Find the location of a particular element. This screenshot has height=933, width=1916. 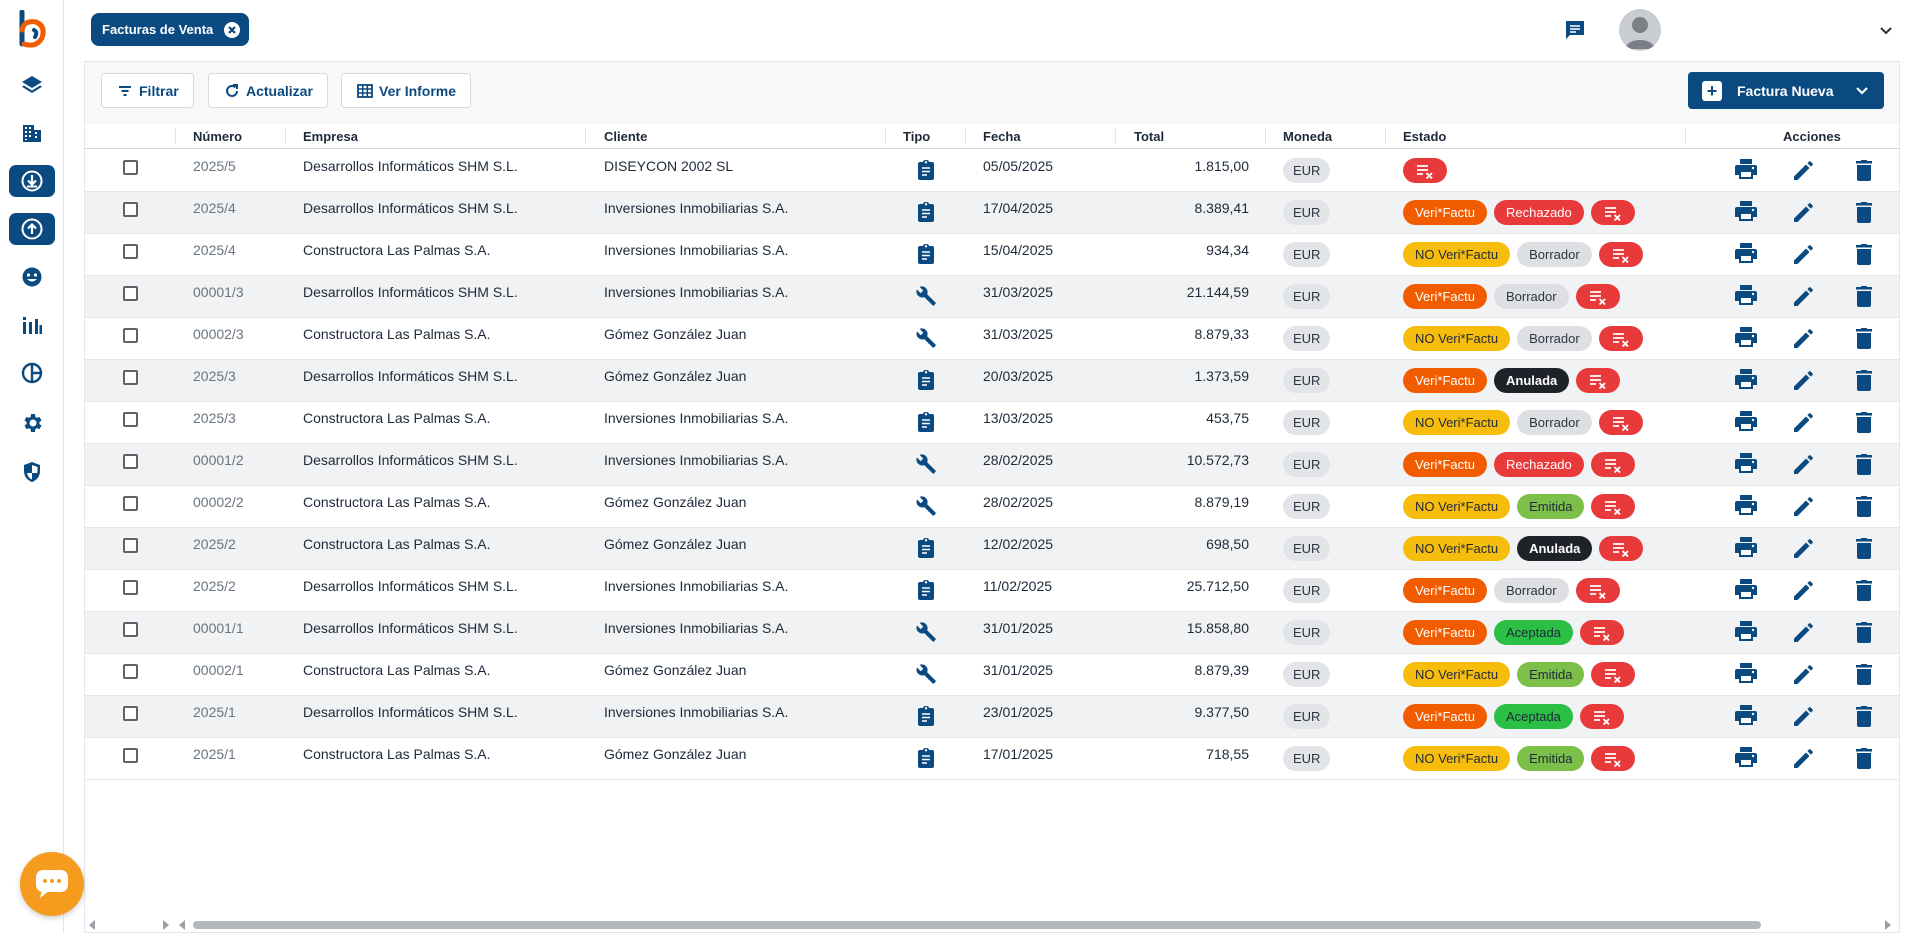

header-cliente: Cliente is located at coordinates (626, 136).